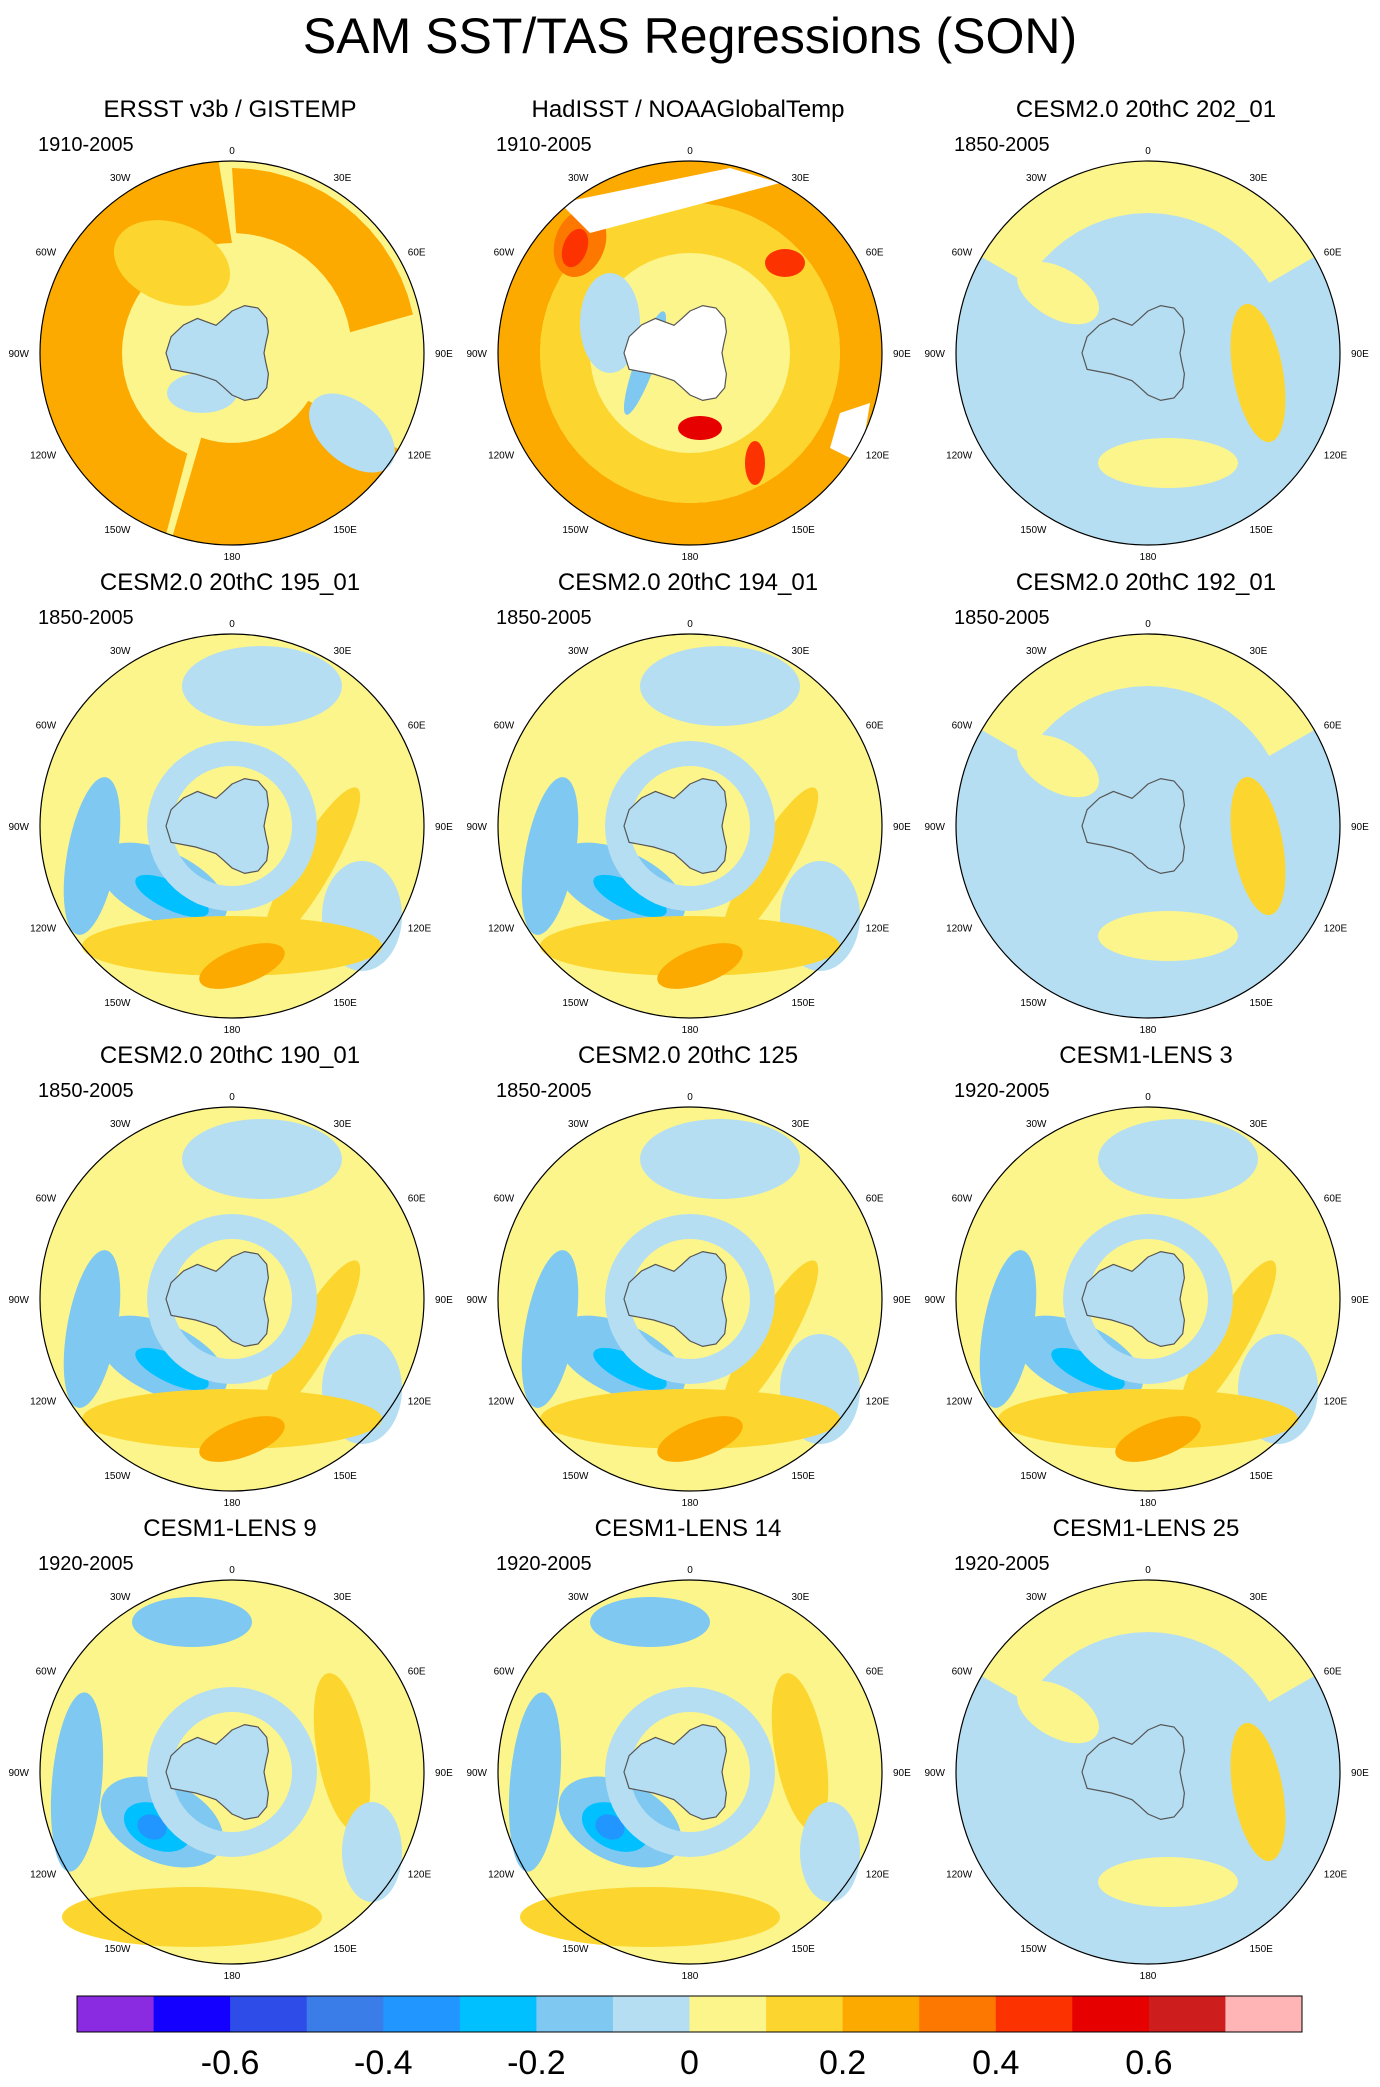 This screenshot has height=2087, width=1380. I want to click on panel-period: 1920-2005, so click(544, 1564).